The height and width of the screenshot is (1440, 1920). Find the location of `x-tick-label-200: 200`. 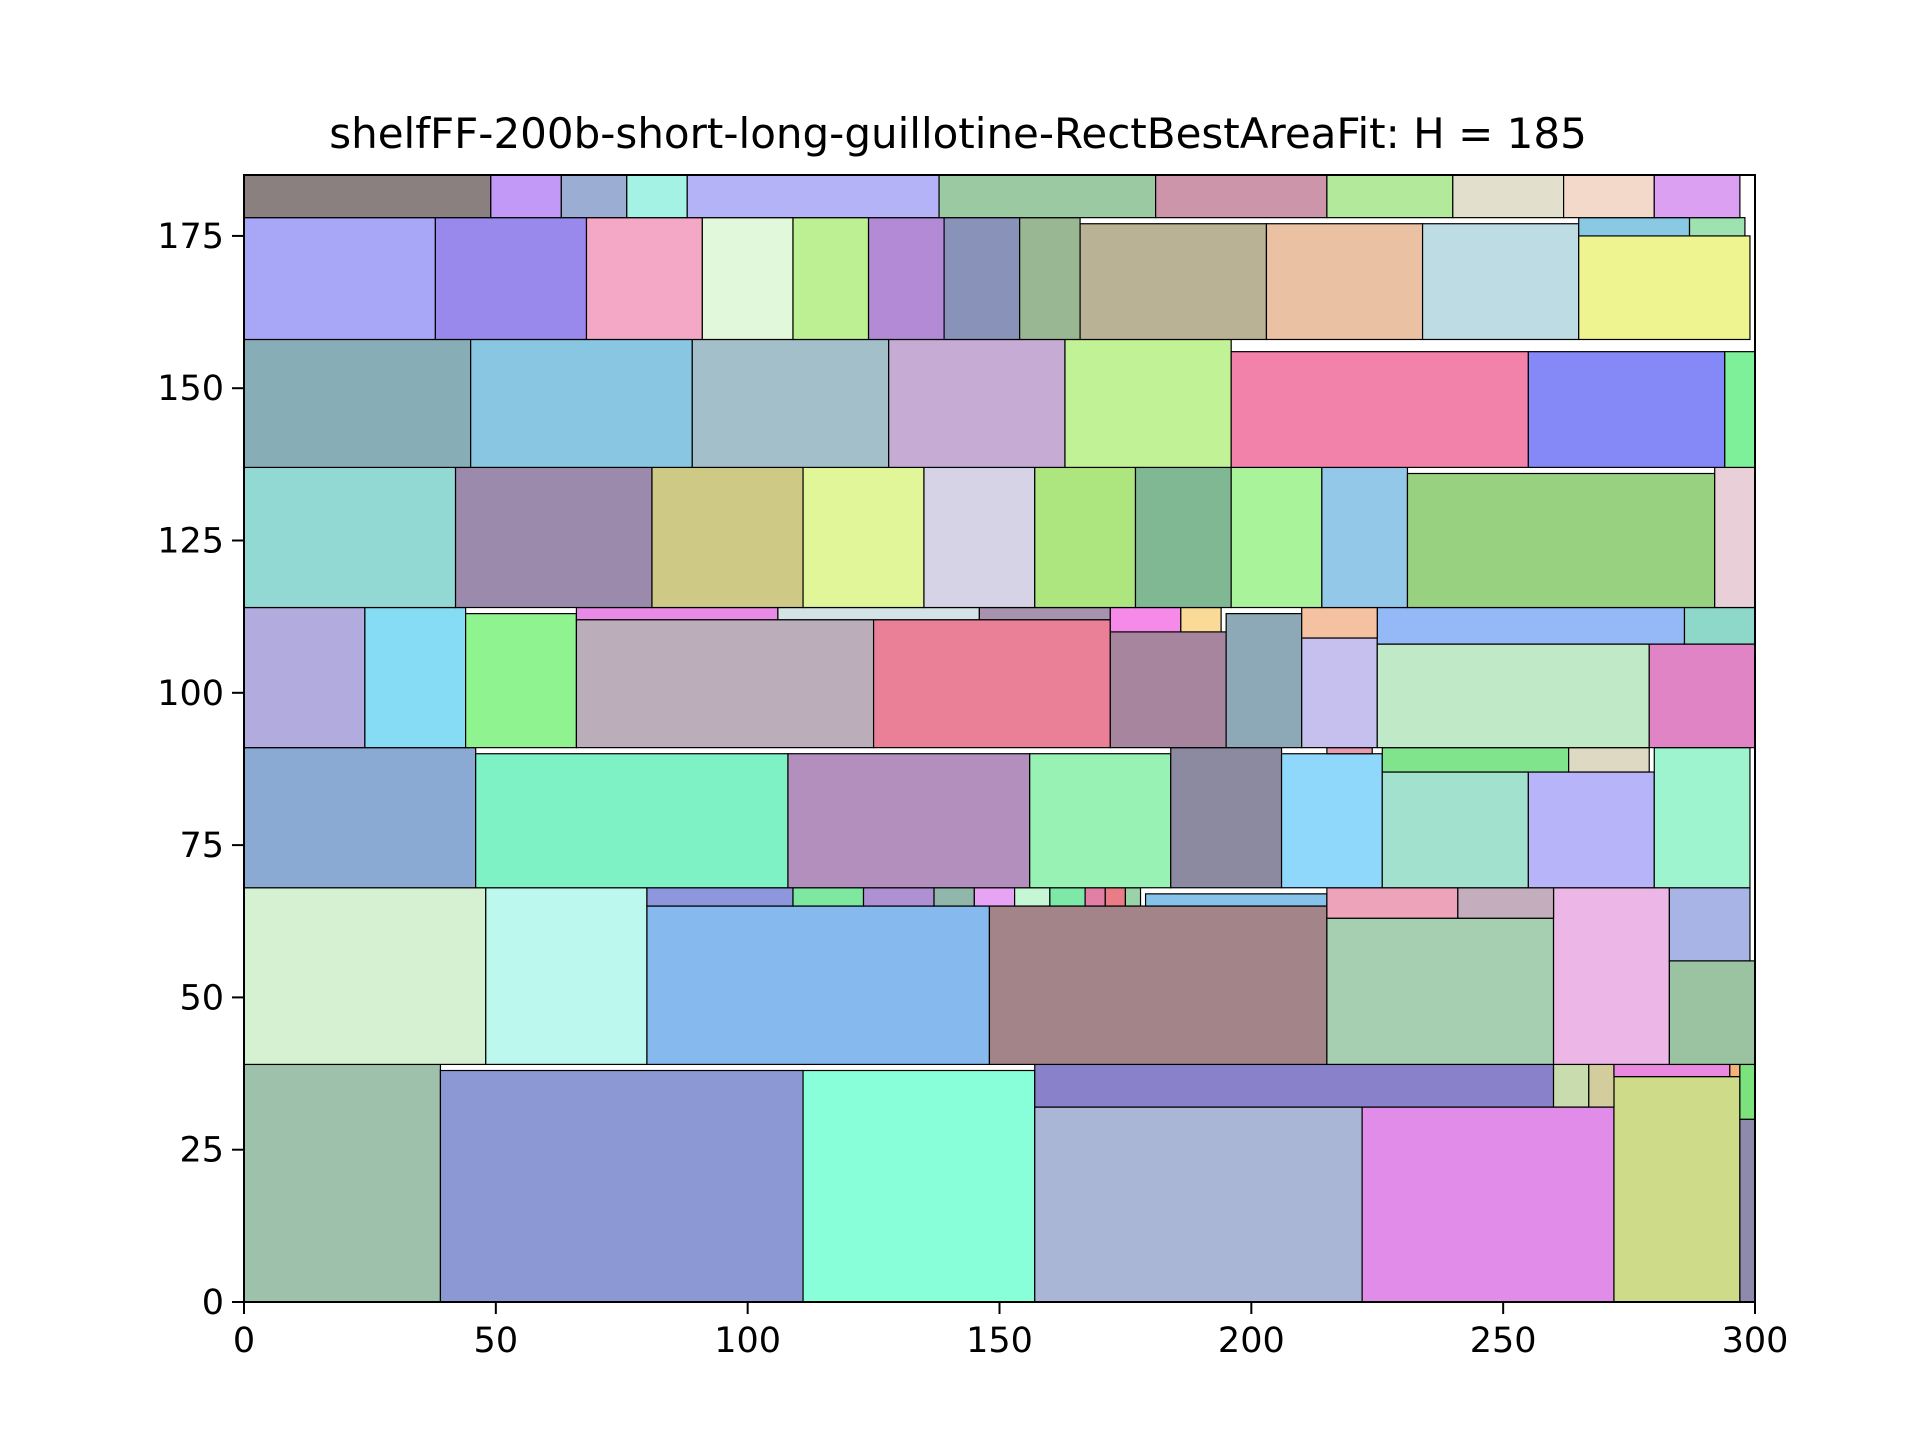

x-tick-label-200: 200 is located at coordinates (1251, 1341).